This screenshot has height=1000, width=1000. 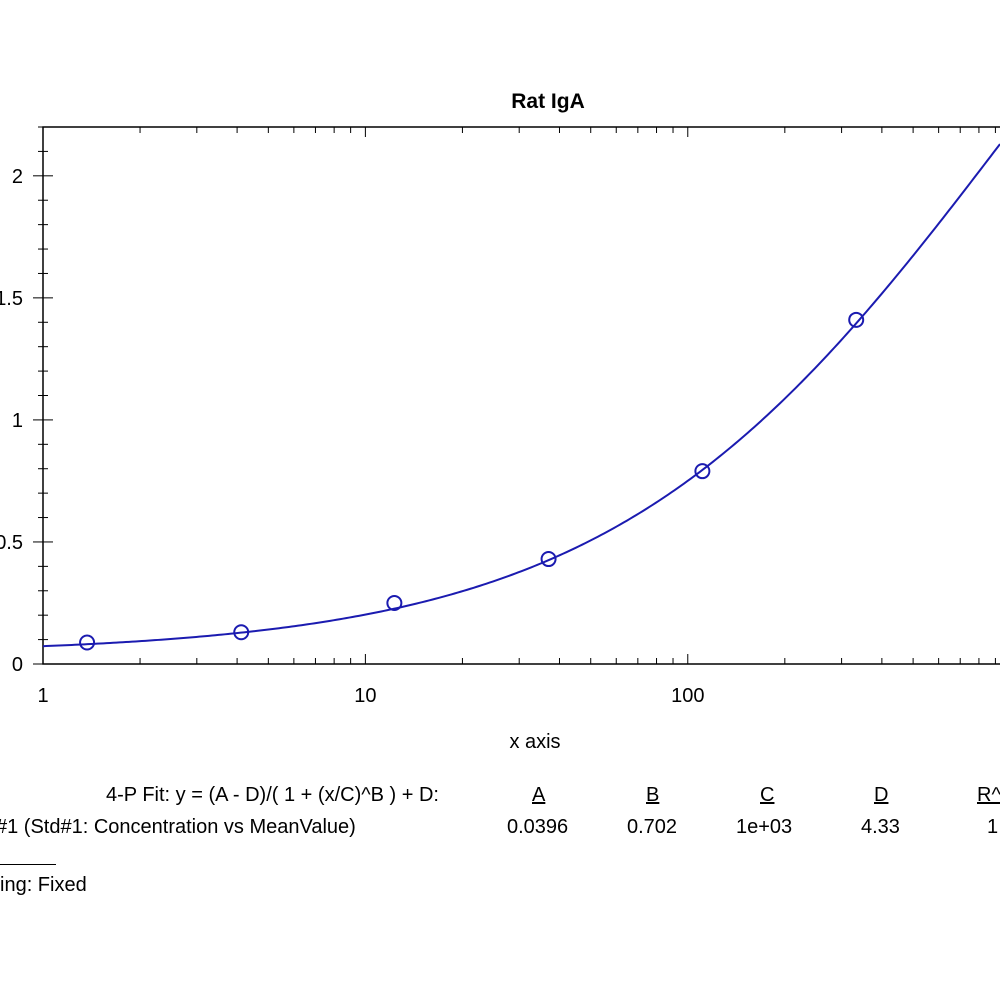 What do you see at coordinates (539, 795) in the screenshot?
I see `param-header-a: A` at bounding box center [539, 795].